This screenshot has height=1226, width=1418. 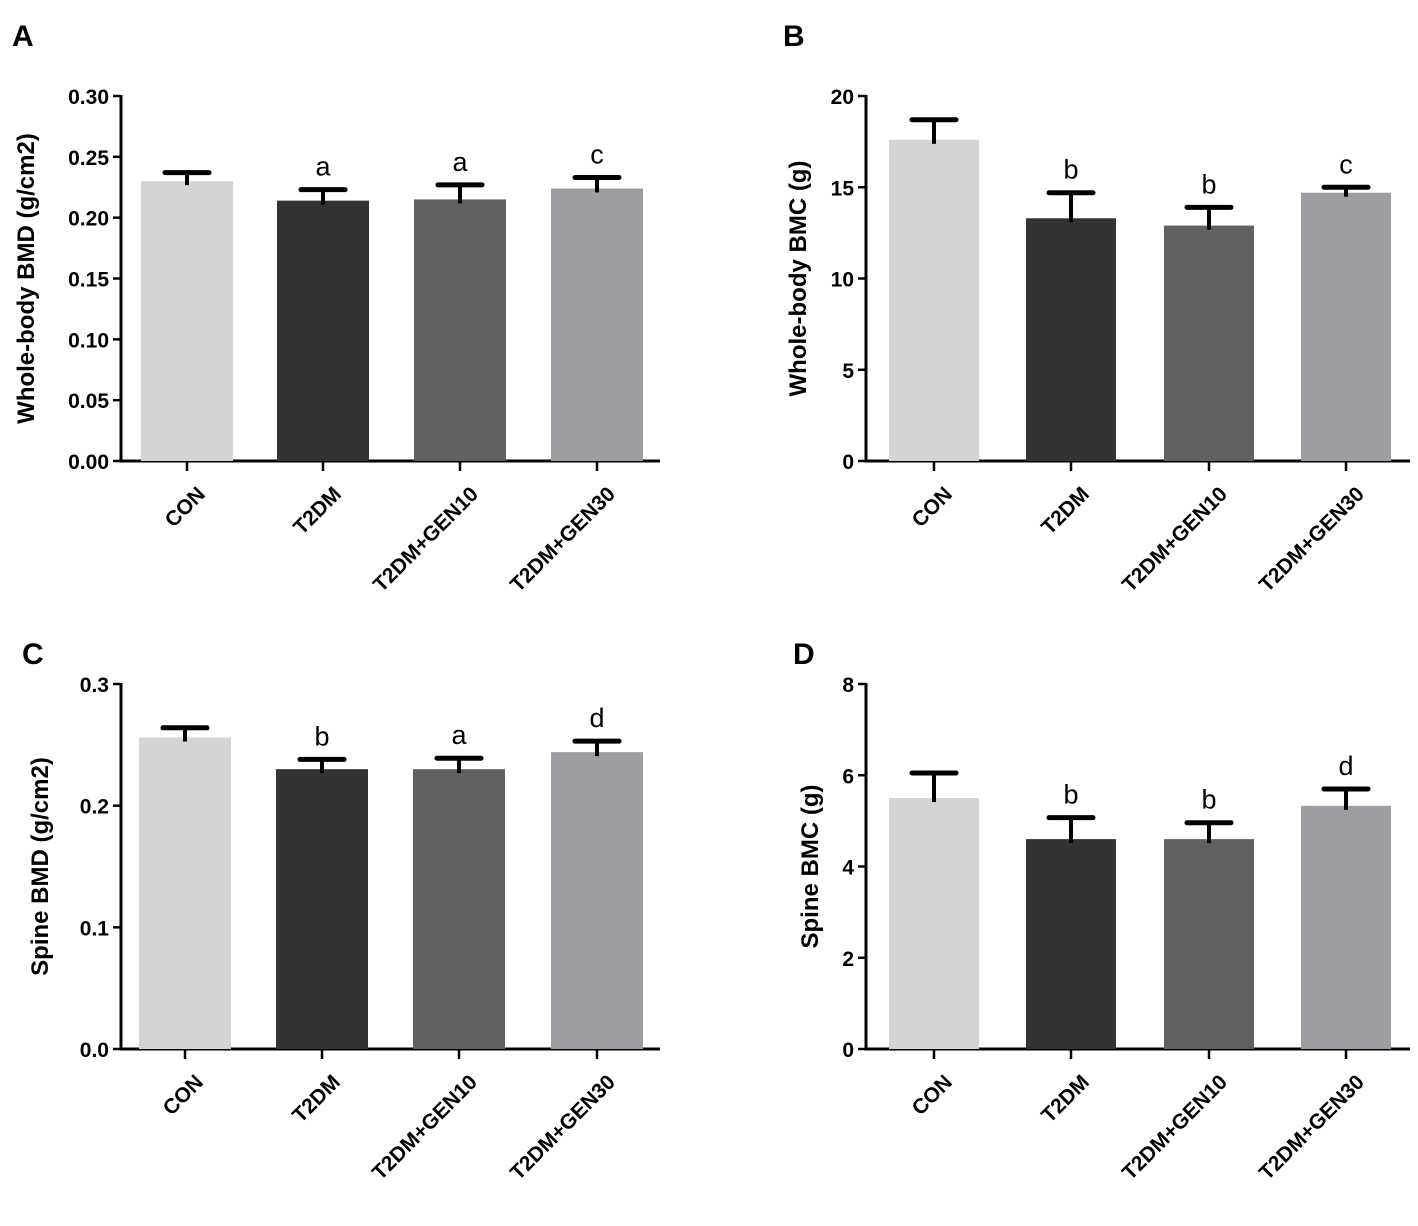 What do you see at coordinates (848, 685) in the screenshot?
I see `y-tick-label: 8` at bounding box center [848, 685].